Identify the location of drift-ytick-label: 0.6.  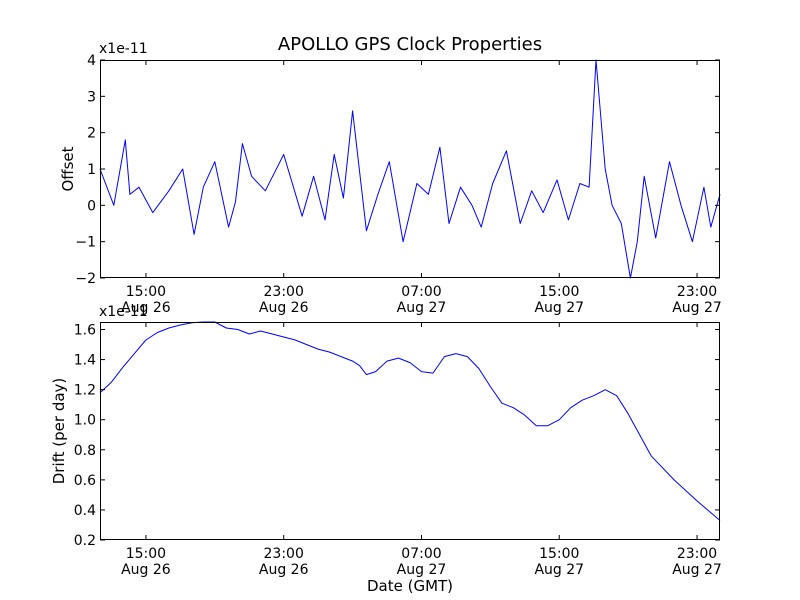
(85, 481).